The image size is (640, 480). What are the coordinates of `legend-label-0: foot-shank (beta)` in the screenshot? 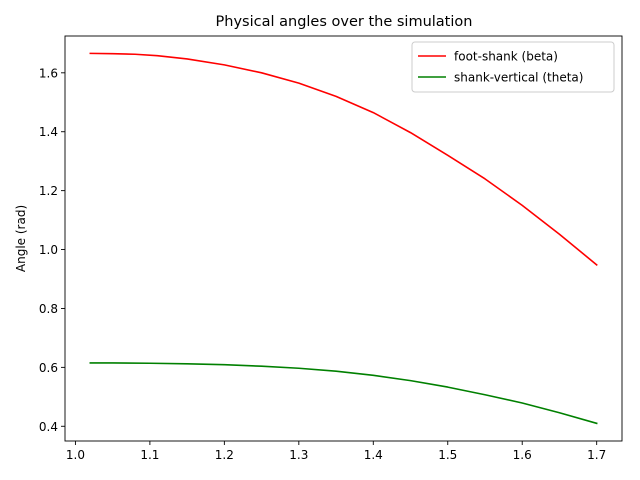 It's located at (506, 57).